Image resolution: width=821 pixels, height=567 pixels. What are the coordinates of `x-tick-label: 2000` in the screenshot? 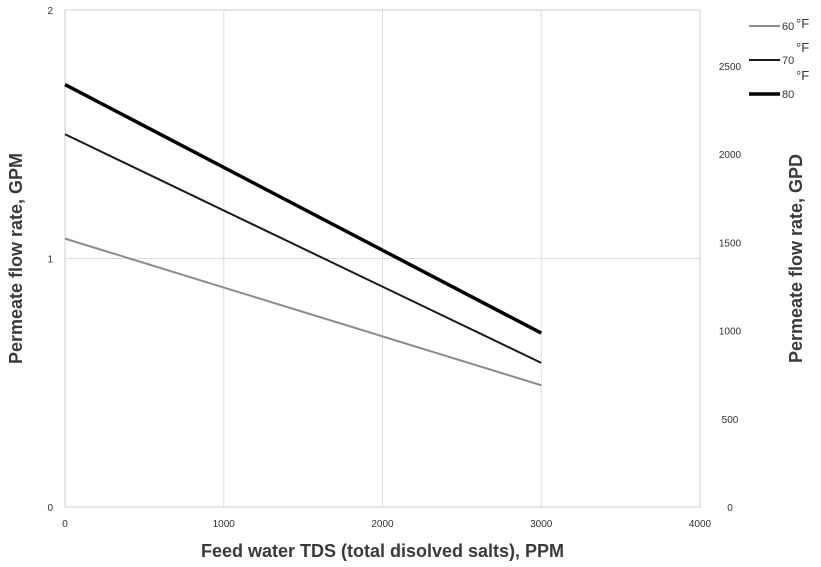 It's located at (382, 524).